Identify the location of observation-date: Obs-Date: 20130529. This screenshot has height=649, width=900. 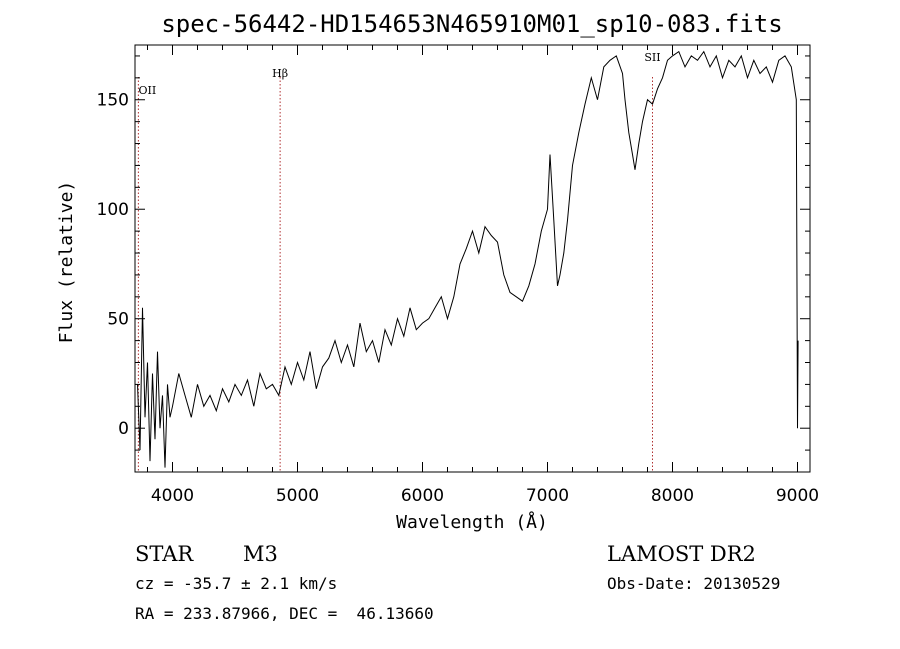
(693, 583).